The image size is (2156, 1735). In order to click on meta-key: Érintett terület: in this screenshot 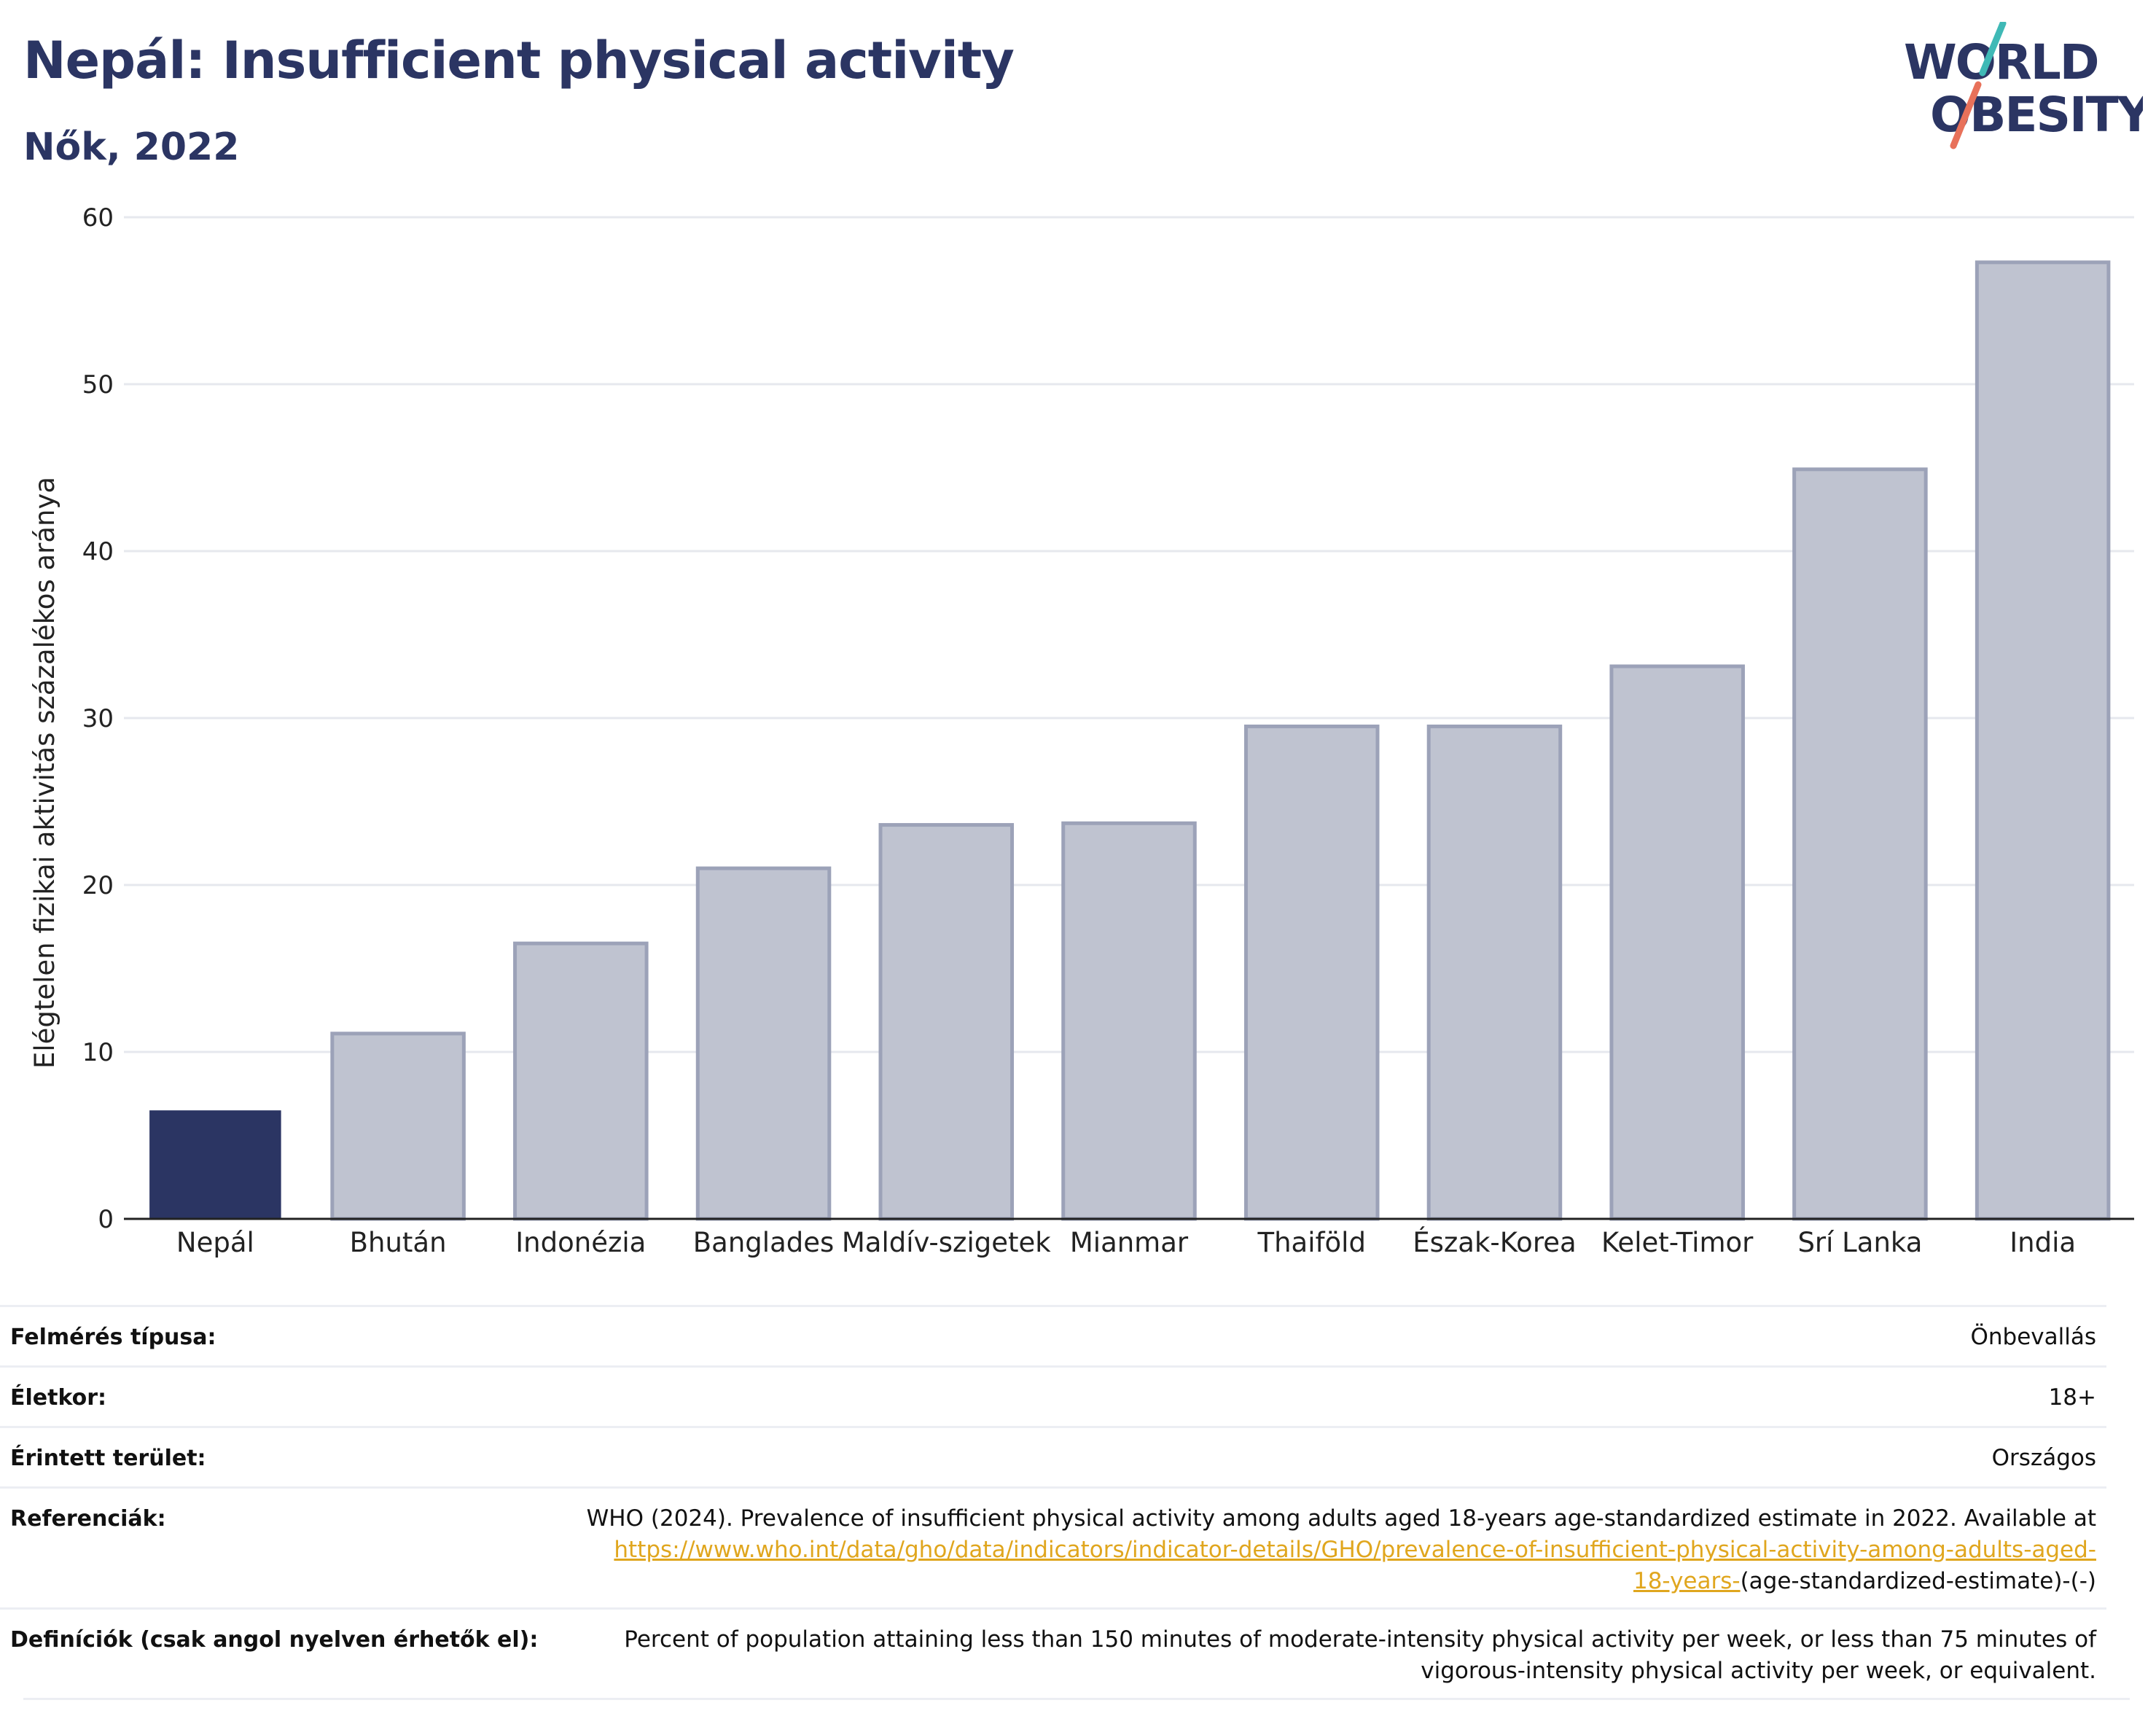, I will do `click(108, 1458)`.